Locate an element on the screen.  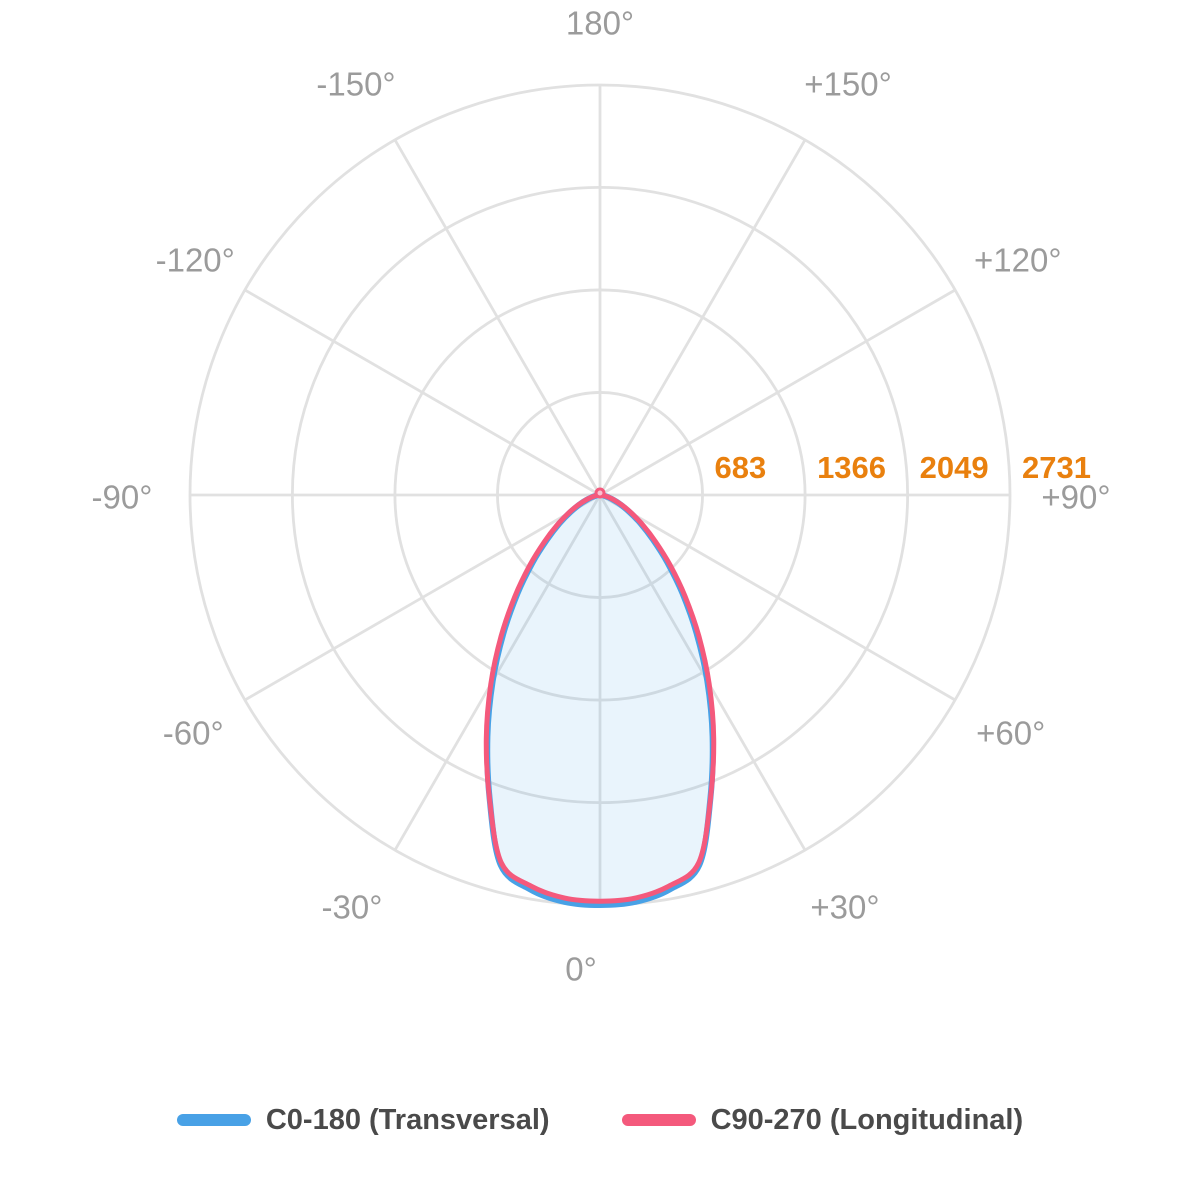
c0-180-area-fill is located at coordinates (600, 700).